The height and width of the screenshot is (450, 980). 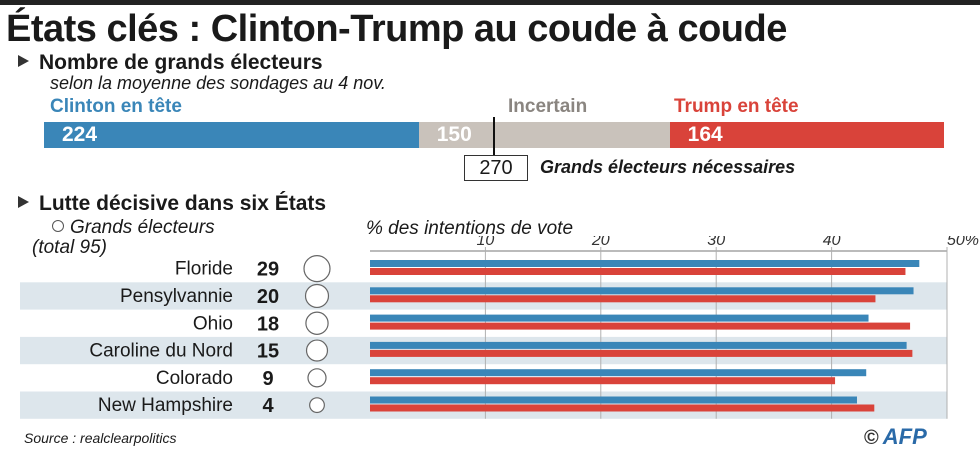 I want to click on electors-value-label: 9, so click(x=267, y=379).